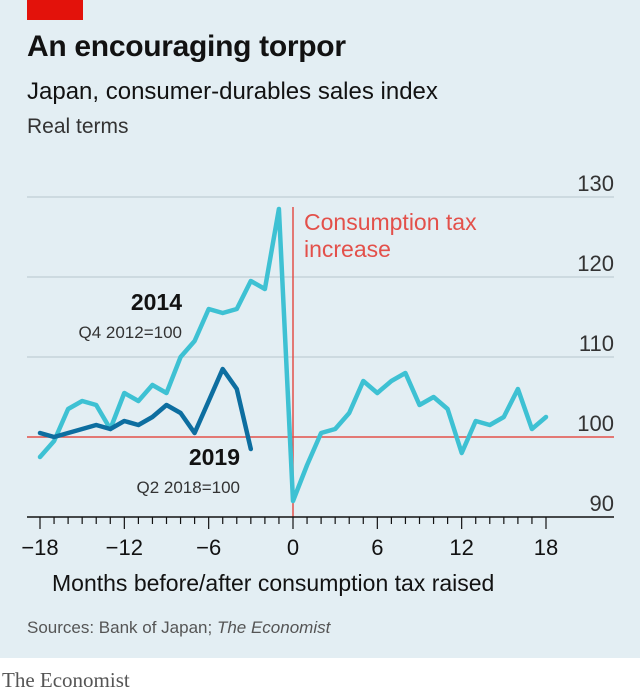  Describe the element at coordinates (595, 183) in the screenshot. I see `y-tick-label-130: 130` at that location.